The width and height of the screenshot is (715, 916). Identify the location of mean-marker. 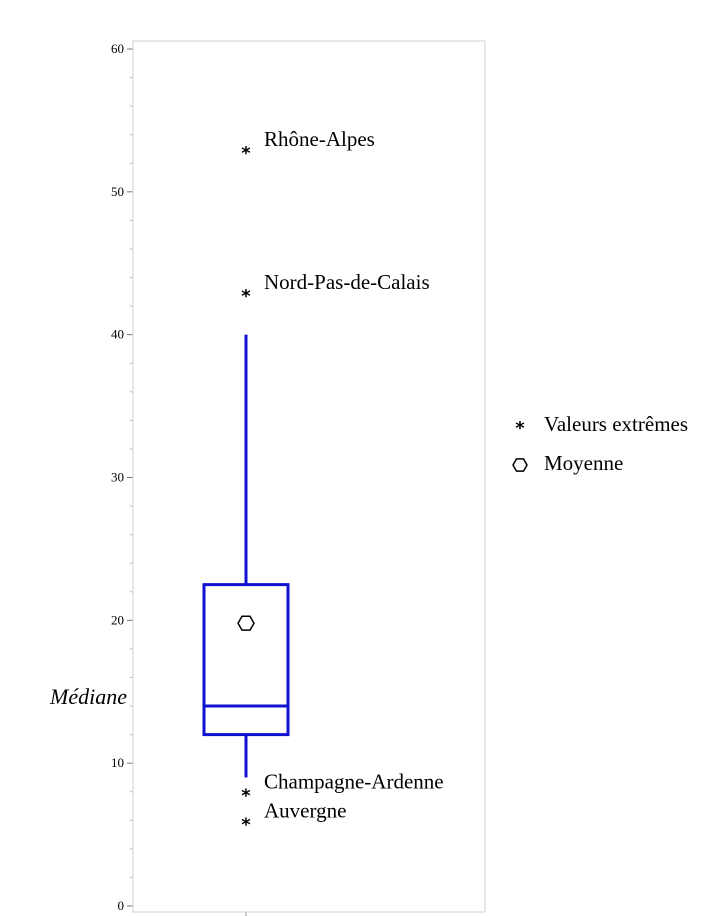
(246, 623).